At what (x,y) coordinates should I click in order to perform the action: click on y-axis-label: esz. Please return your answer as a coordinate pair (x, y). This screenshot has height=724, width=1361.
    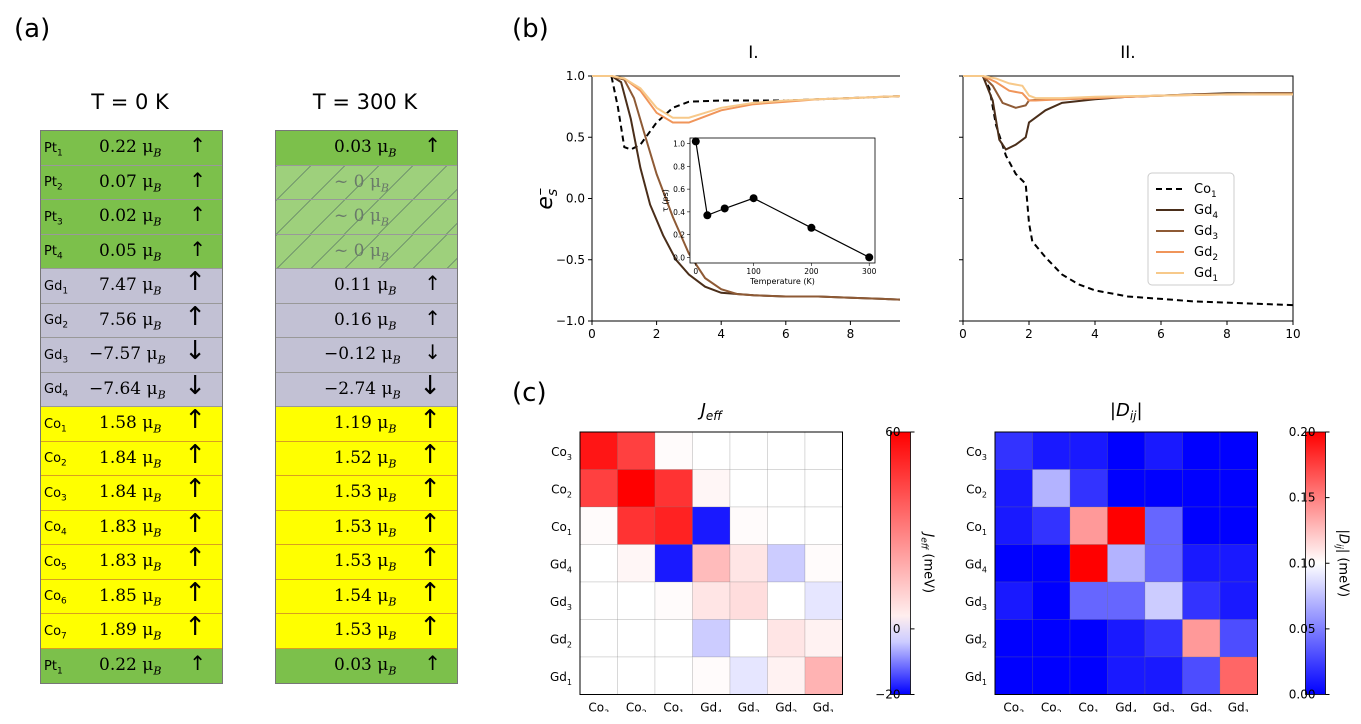
    Looking at the image, I should click on (550, 198).